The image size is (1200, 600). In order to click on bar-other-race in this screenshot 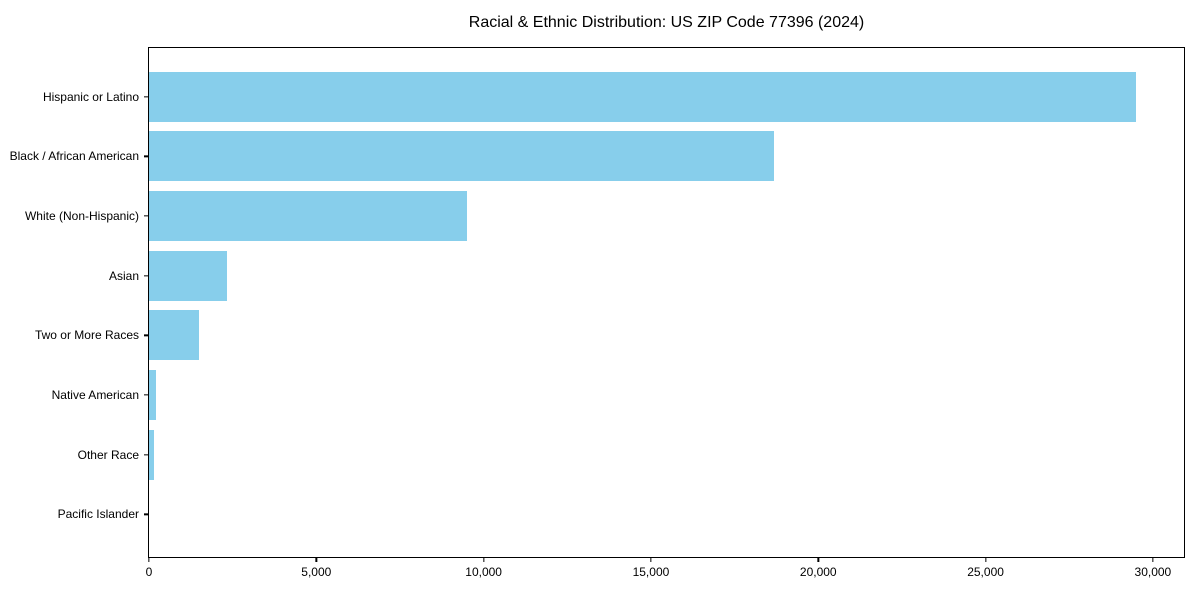, I will do `click(152, 454)`.